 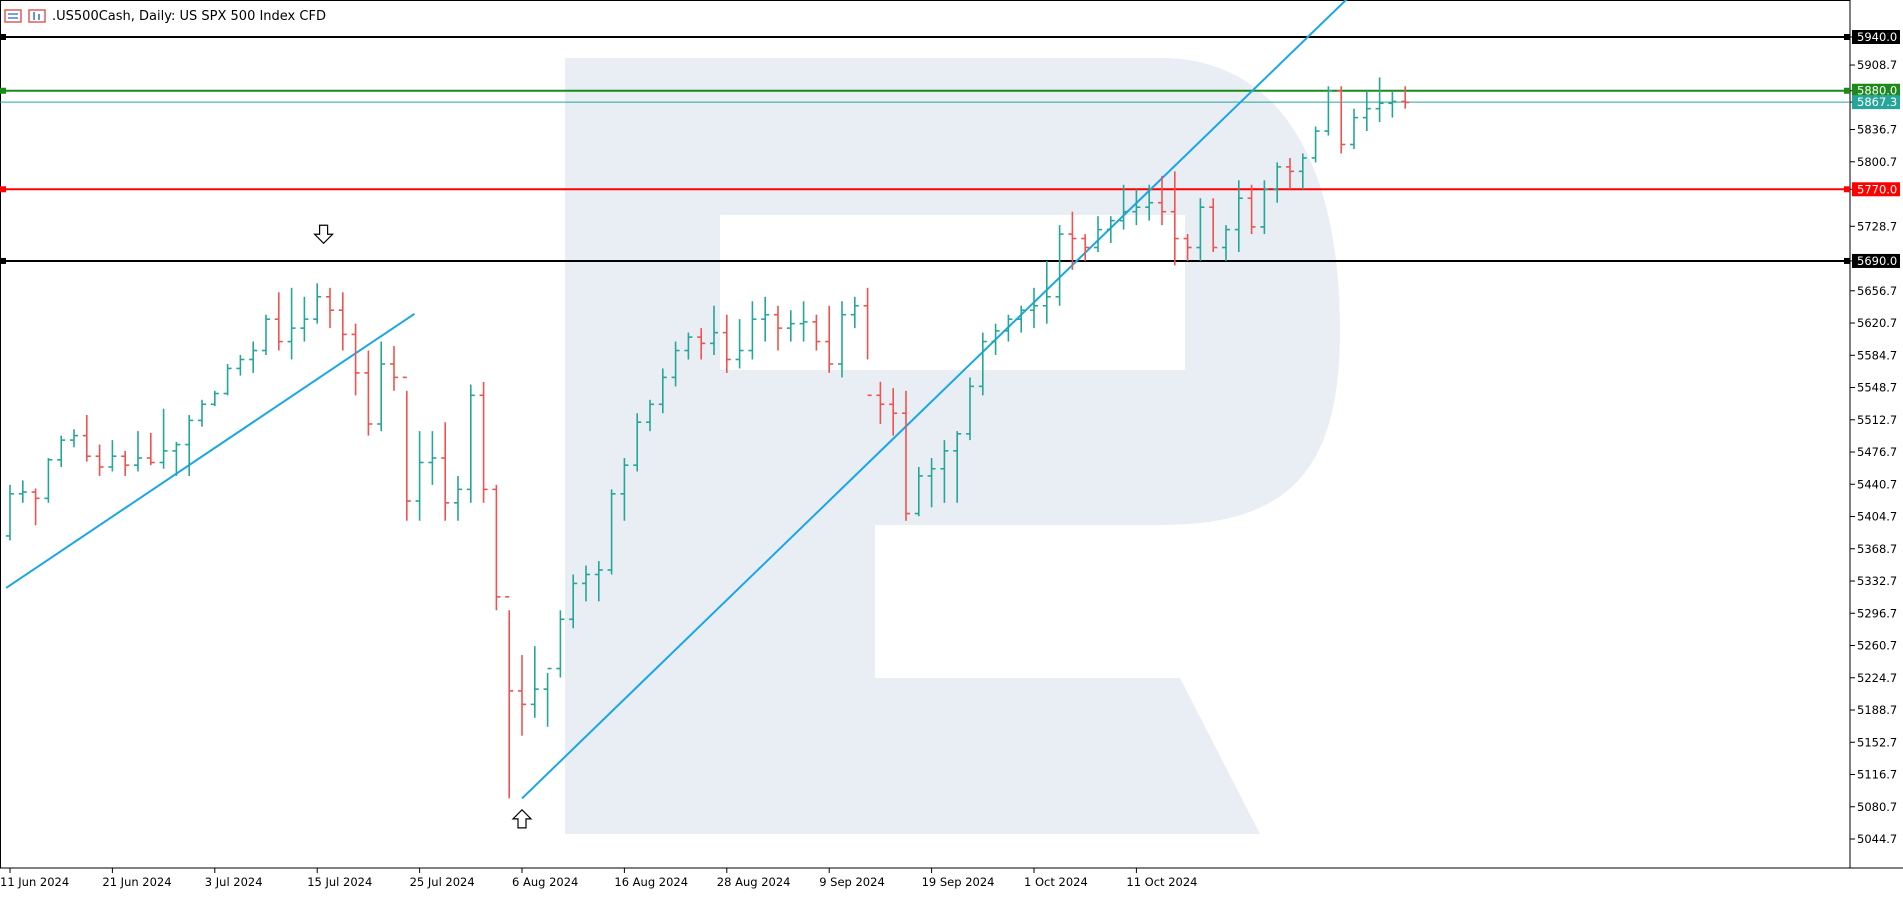 What do you see at coordinates (3, 90) in the screenshot?
I see `target-handle-left` at bounding box center [3, 90].